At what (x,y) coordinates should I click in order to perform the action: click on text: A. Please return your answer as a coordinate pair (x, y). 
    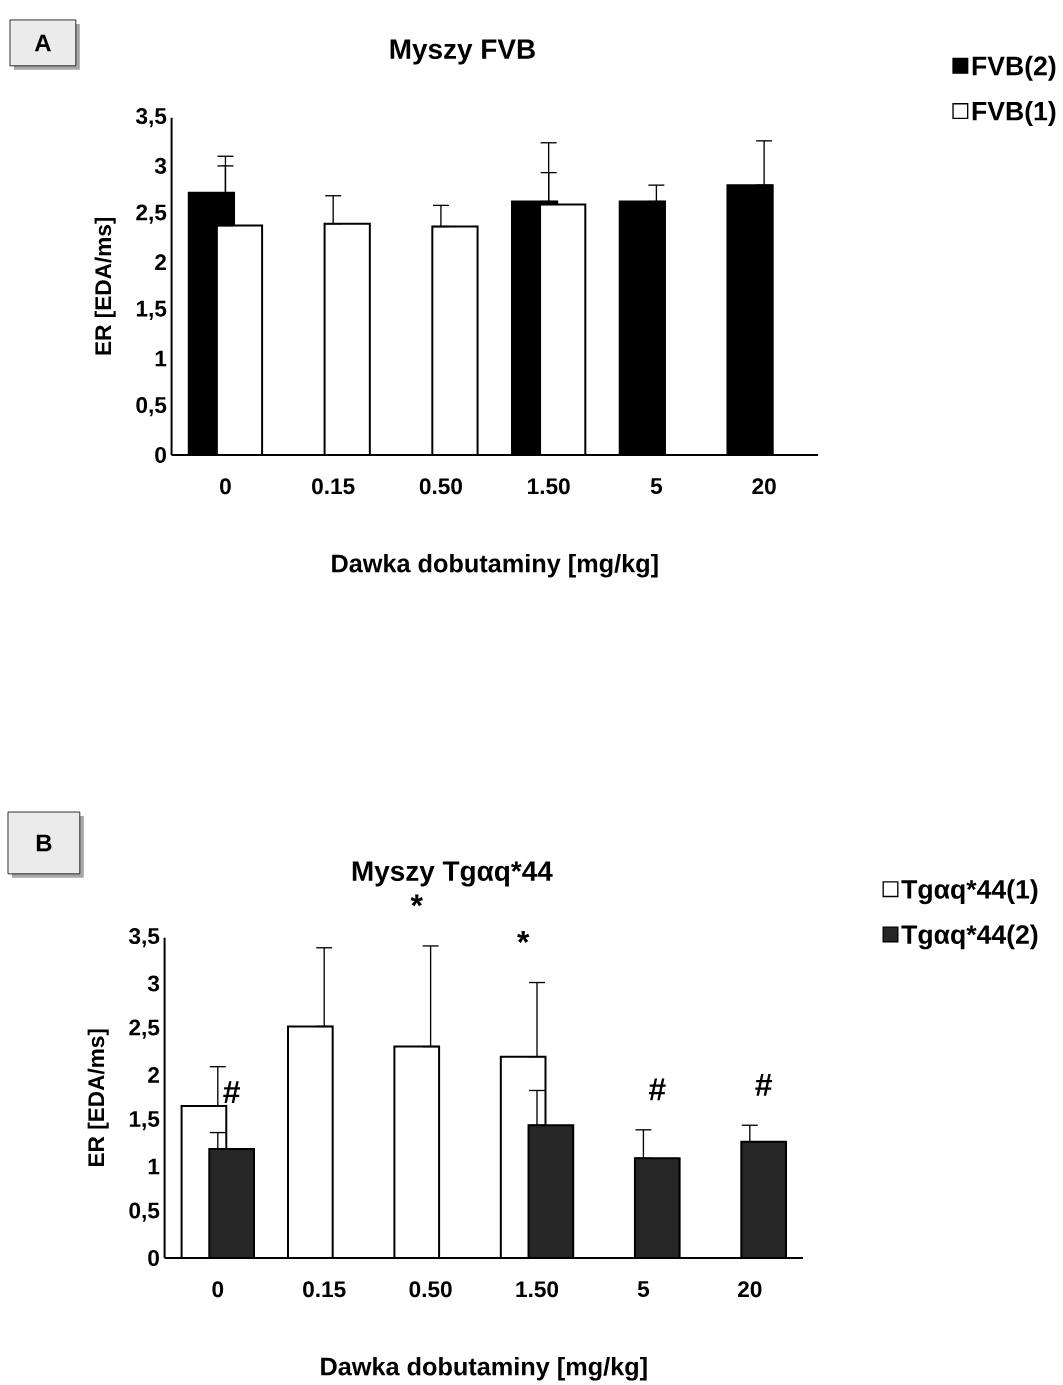
    Looking at the image, I should click on (42, 43).